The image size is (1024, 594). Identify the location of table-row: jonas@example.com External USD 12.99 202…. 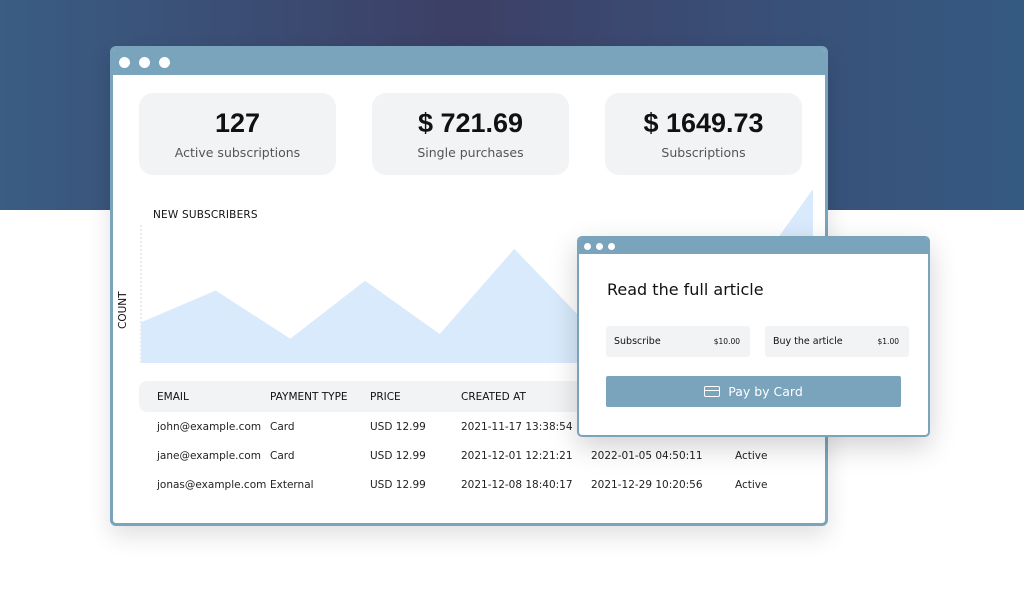
(469, 484).